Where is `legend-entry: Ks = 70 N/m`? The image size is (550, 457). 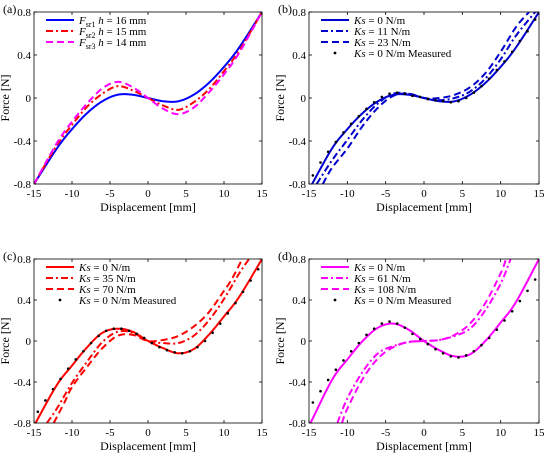 legend-entry: Ks = 70 N/m is located at coordinates (107, 290).